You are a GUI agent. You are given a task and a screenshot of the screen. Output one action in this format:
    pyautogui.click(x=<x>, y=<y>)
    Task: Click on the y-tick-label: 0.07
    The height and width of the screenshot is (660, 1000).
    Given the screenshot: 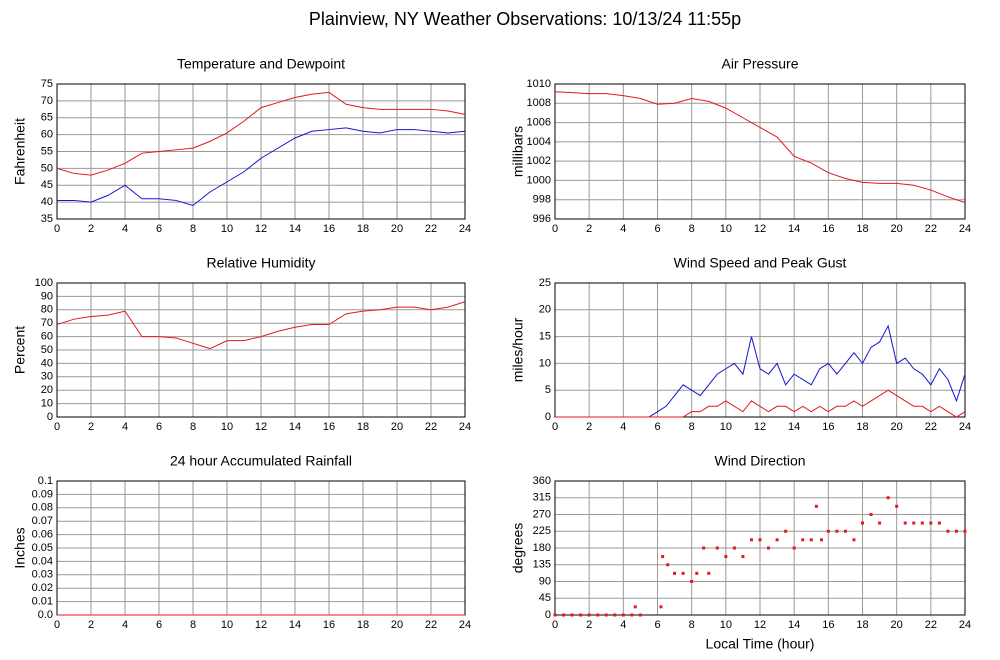 What is the action you would take?
    pyautogui.click(x=42, y=521)
    